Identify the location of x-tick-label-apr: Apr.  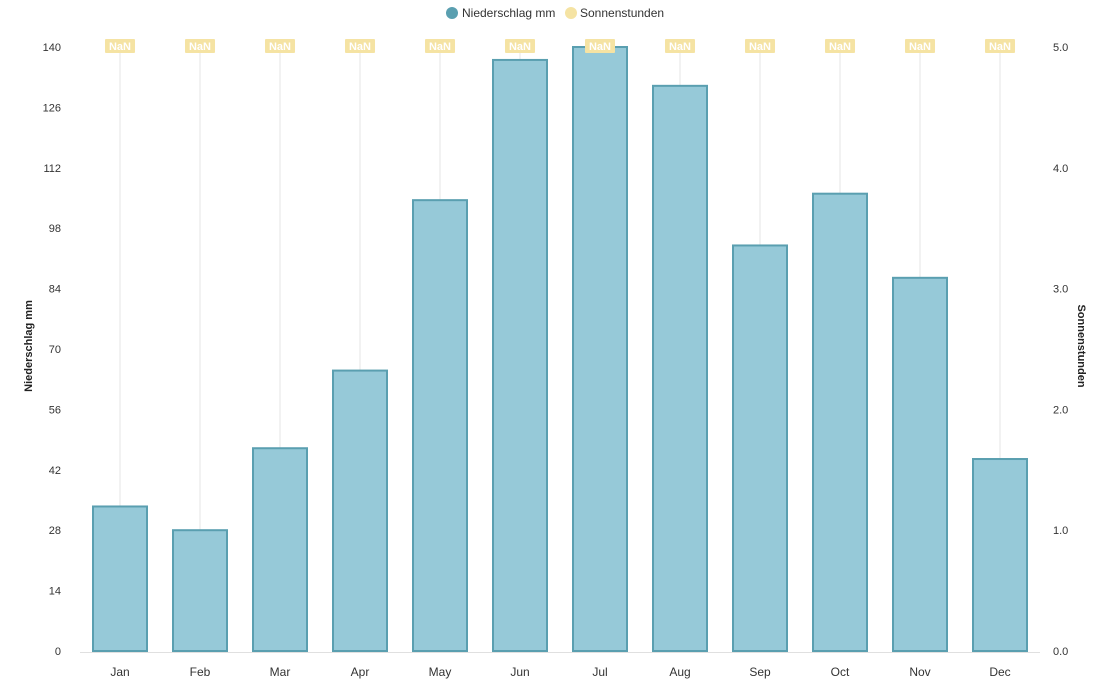
(360, 672).